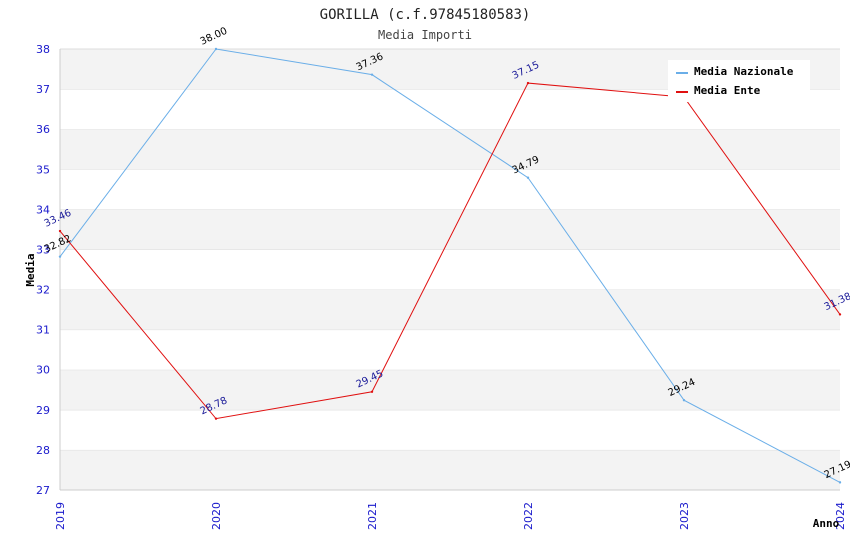  Describe the element at coordinates (43, 270) in the screenshot. I see `y-tick-labels: 27 28 29 30 31 32 33 34 35 36 37 38` at that location.